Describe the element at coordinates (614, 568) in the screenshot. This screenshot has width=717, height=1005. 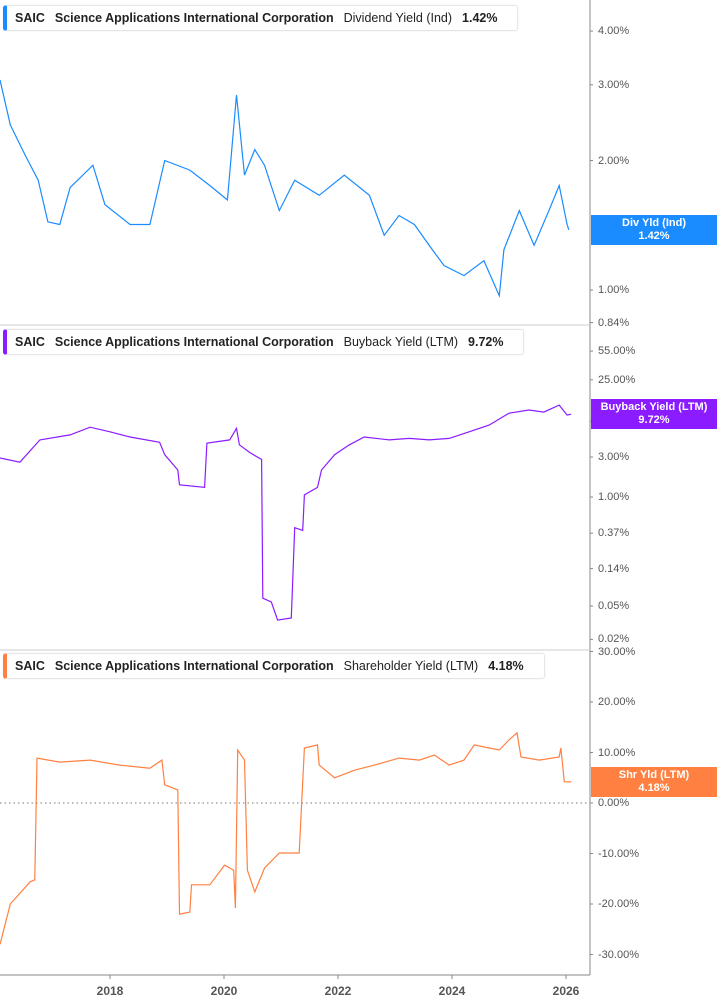
I see `y-tick-label: 0.14%` at that location.